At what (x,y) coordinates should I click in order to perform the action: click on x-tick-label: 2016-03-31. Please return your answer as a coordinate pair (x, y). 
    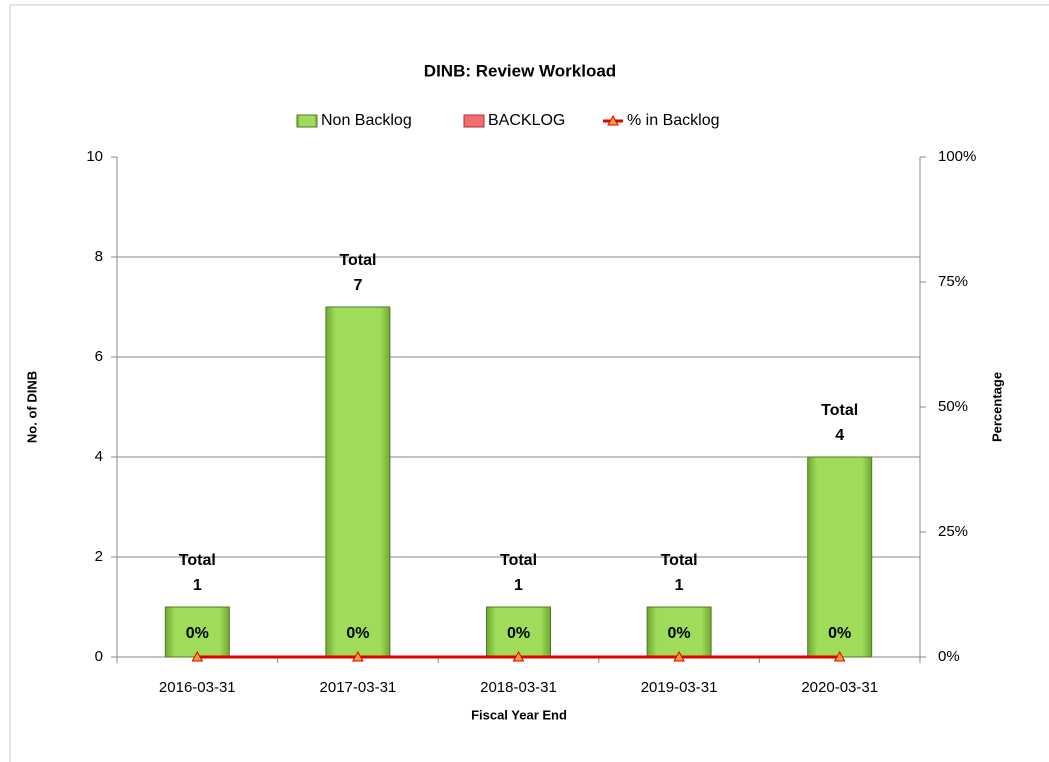
    Looking at the image, I should click on (197, 687).